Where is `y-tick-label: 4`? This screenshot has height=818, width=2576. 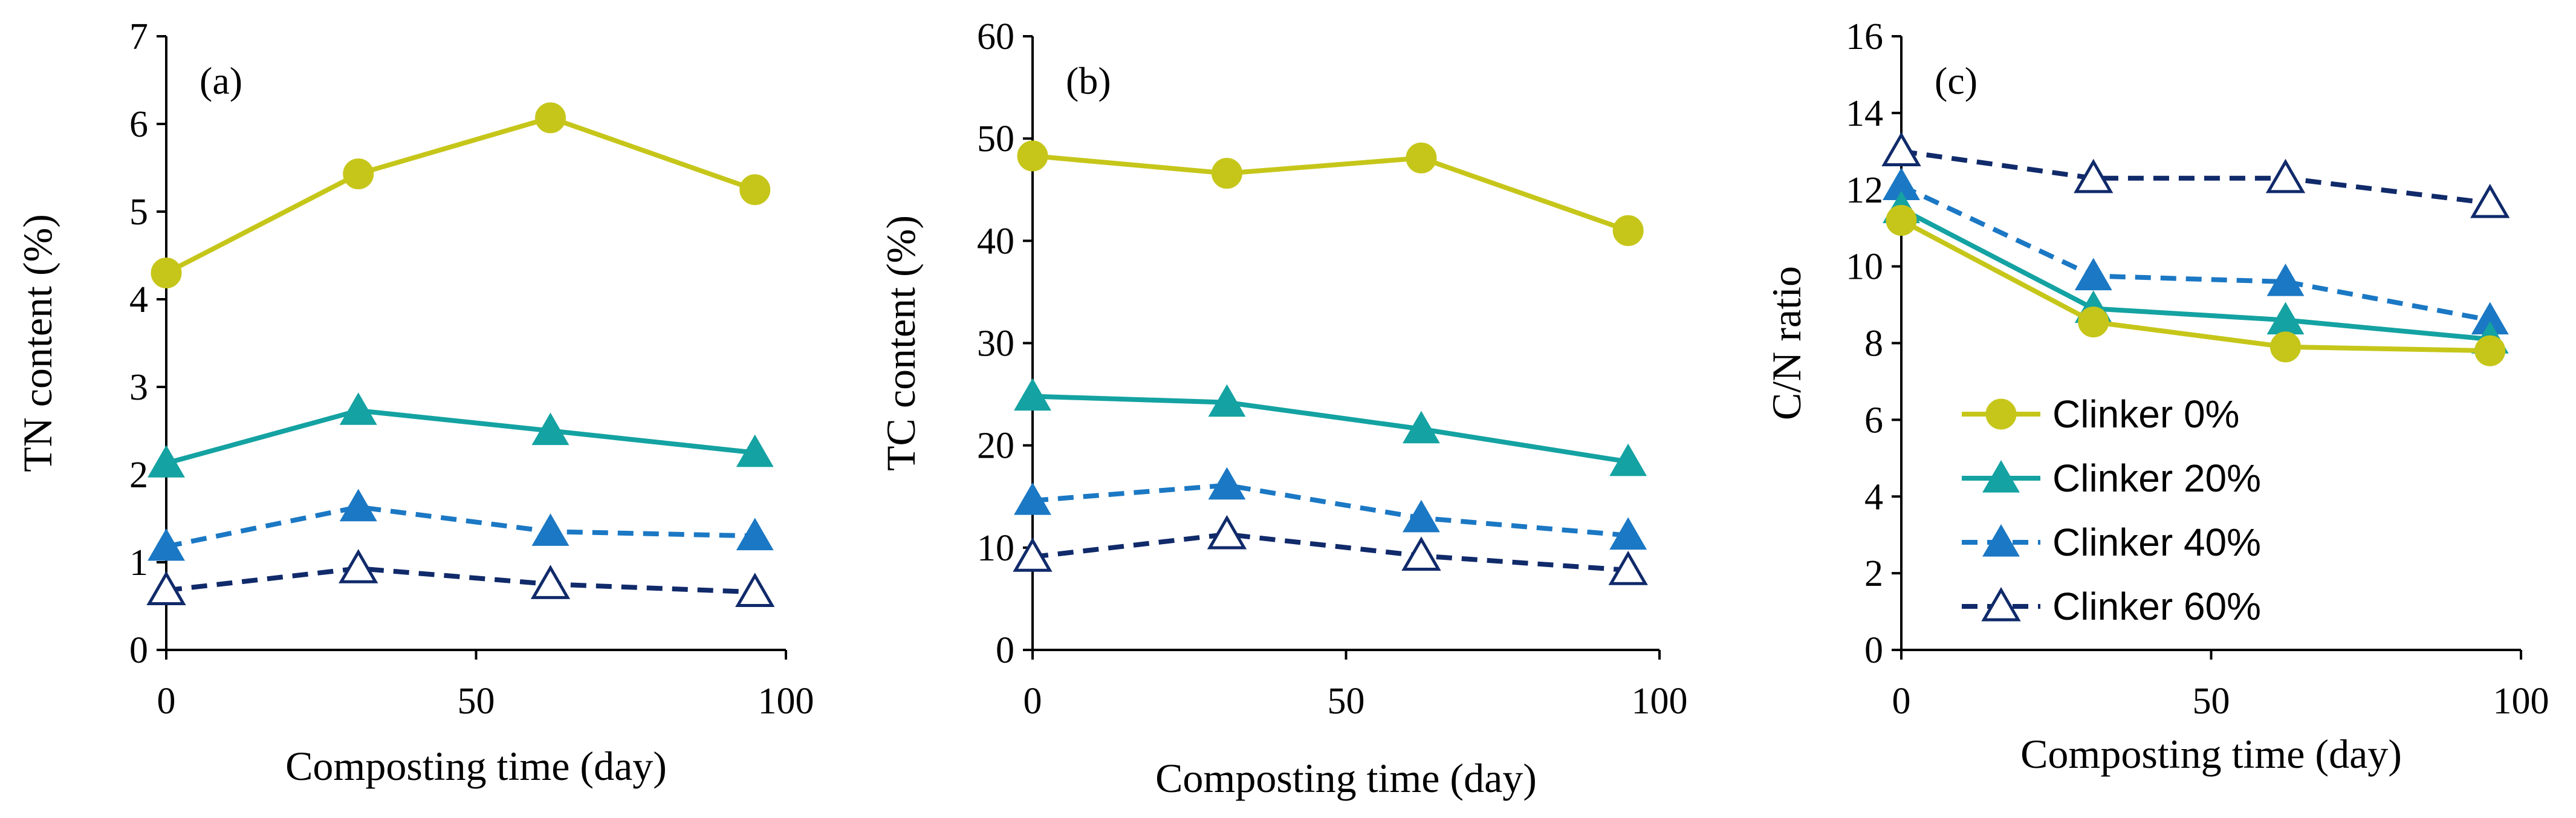
y-tick-label: 4 is located at coordinates (138, 299).